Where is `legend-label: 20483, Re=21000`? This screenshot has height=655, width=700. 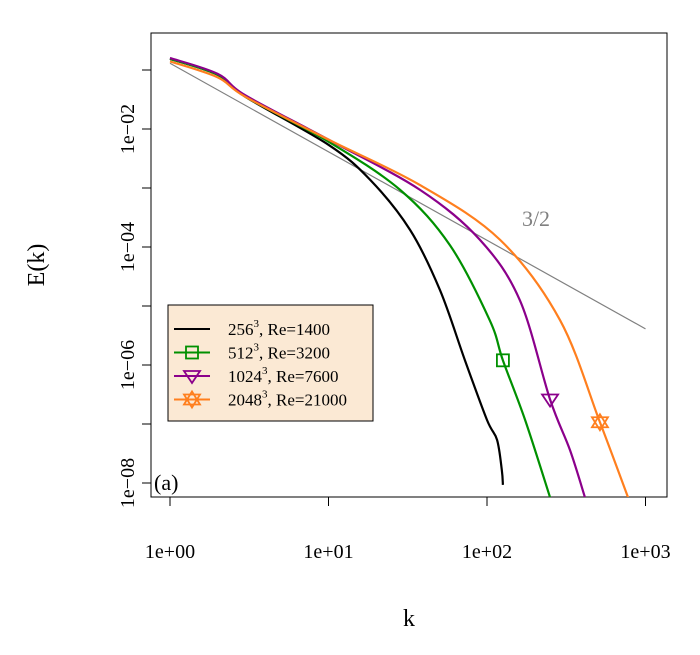
legend-label: 20483, Re=21000 is located at coordinates (287, 399).